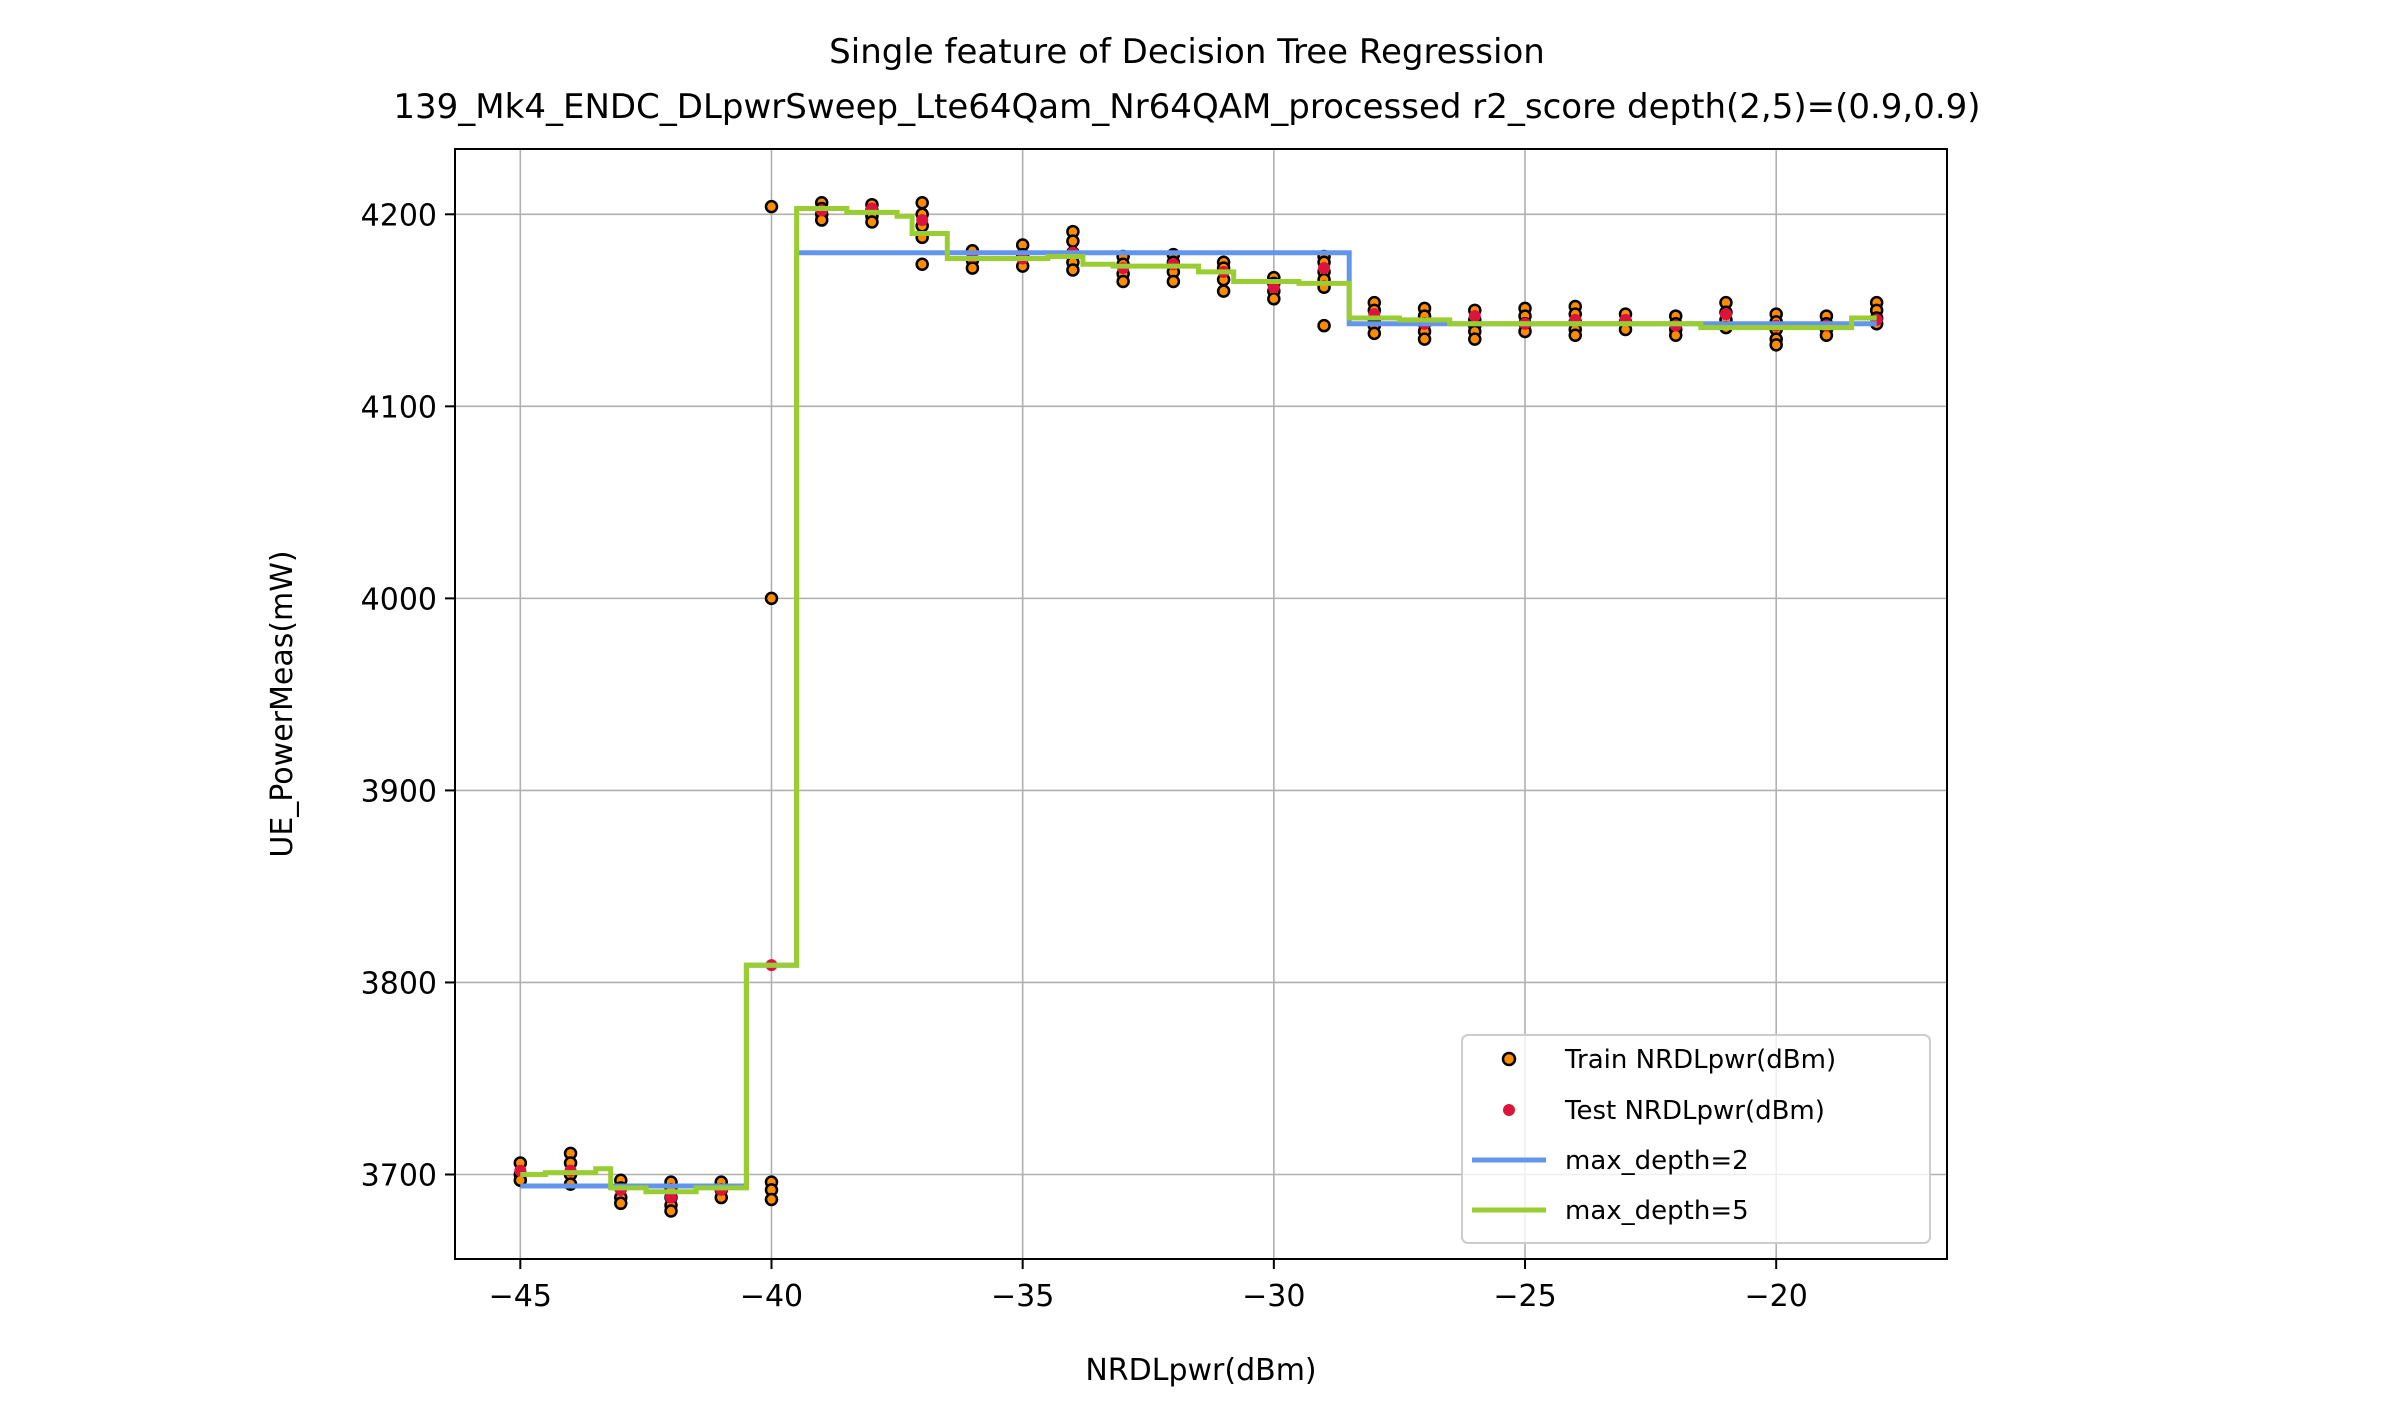 This screenshot has height=1417, width=2393. What do you see at coordinates (1509, 1110) in the screenshot?
I see `legend-marker-test` at bounding box center [1509, 1110].